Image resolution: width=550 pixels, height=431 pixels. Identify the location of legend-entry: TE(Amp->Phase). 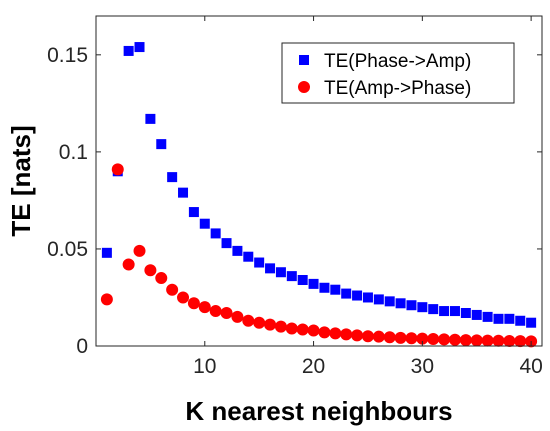
(384, 88).